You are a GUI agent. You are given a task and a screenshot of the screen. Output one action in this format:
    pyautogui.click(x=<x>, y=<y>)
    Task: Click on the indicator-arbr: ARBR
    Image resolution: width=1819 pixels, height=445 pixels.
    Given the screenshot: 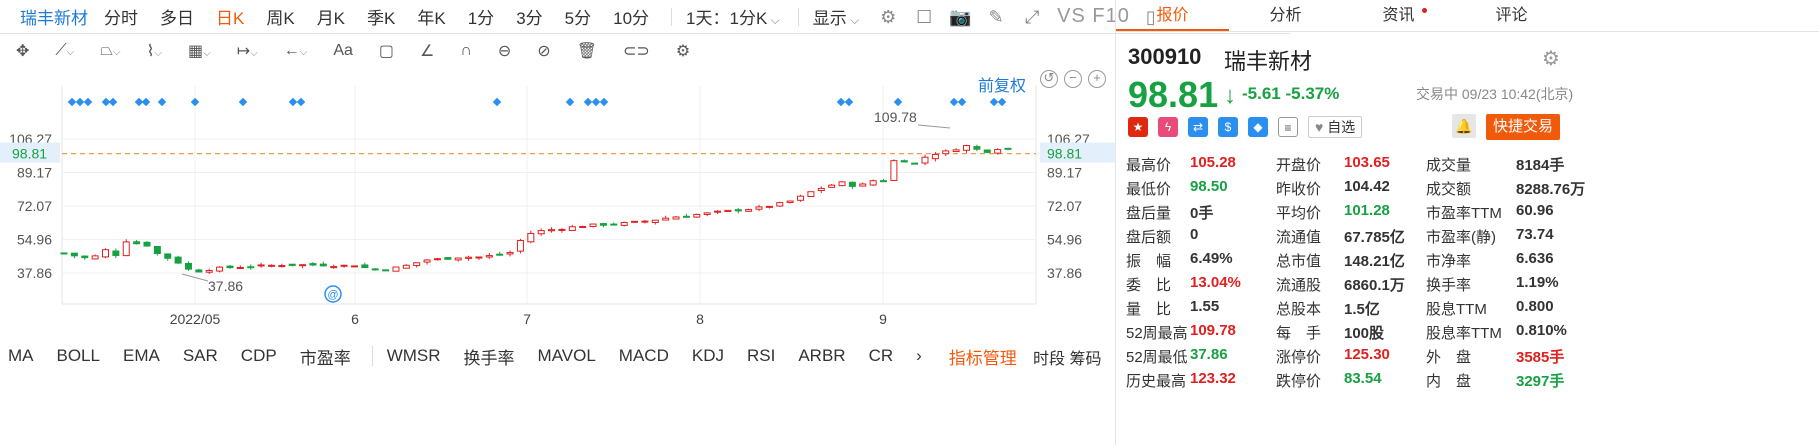 What is the action you would take?
    pyautogui.click(x=822, y=355)
    